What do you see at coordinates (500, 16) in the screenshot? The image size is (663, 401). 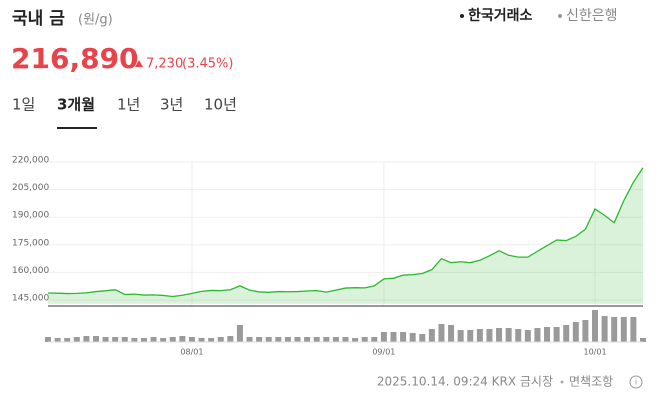 I see `source-tab: 한국거래소` at bounding box center [500, 16].